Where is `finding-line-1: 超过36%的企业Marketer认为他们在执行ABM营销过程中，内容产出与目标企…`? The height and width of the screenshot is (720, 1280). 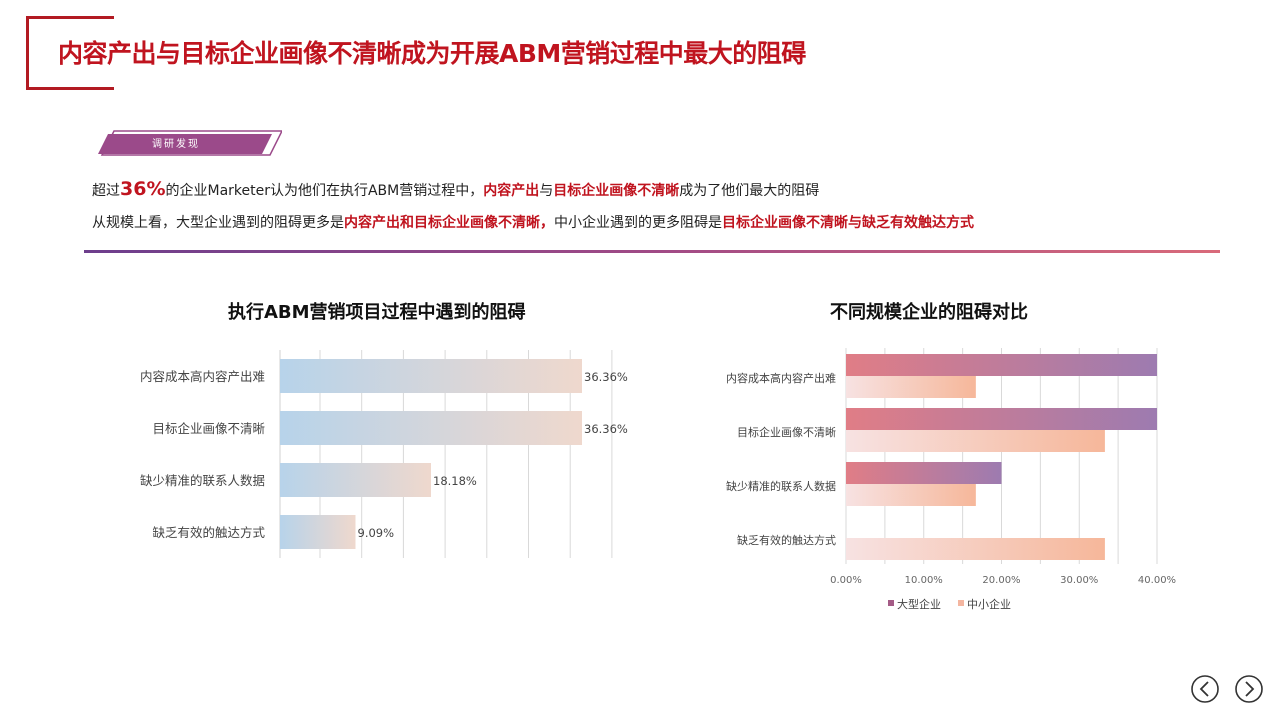
finding-line-1: 超过36%的企业Marketer认为他们在执行ABM营销过程中，内容产出与目标企… is located at coordinates (456, 189).